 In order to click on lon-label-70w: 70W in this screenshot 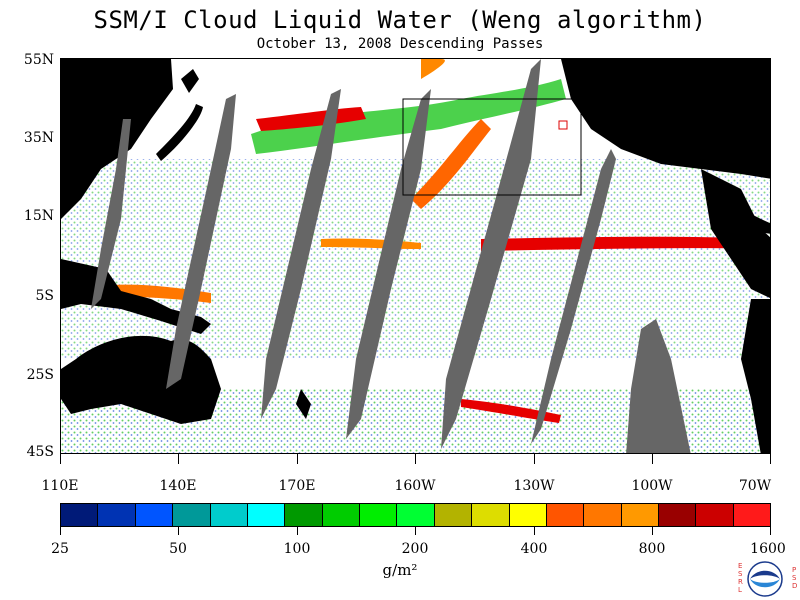, I will do `click(755, 486)`.